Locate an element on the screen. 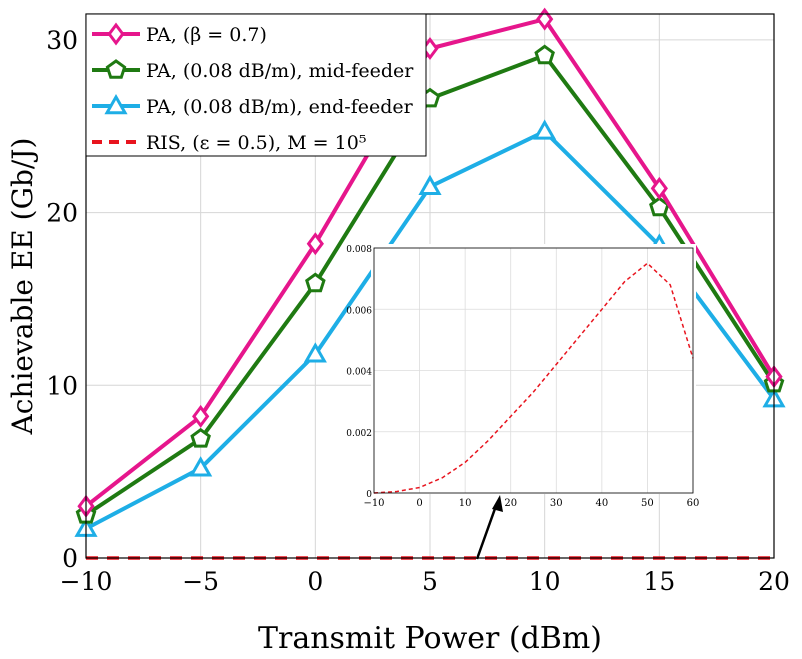 The image size is (802, 659). legend-entry-label: PA, (0.08 dB/m), end-feeder is located at coordinates (280, 107).